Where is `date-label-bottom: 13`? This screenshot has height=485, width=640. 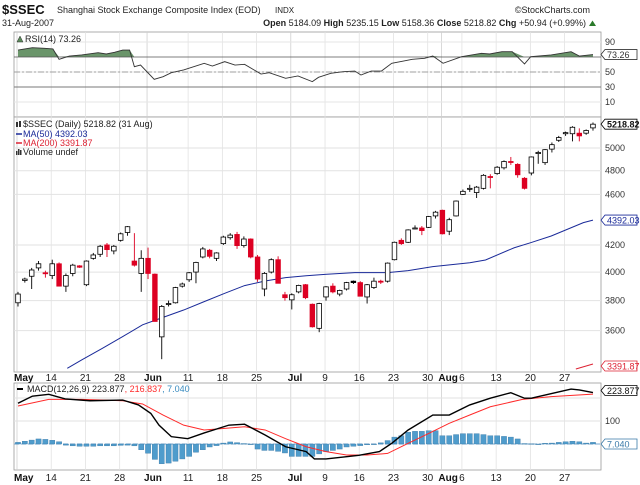 date-label-bottom: 13 is located at coordinates (497, 478).